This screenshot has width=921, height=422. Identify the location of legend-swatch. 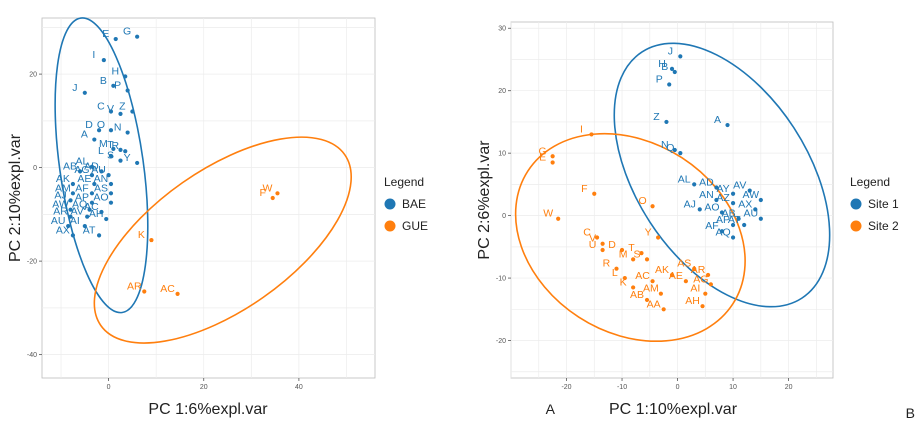
(856, 204).